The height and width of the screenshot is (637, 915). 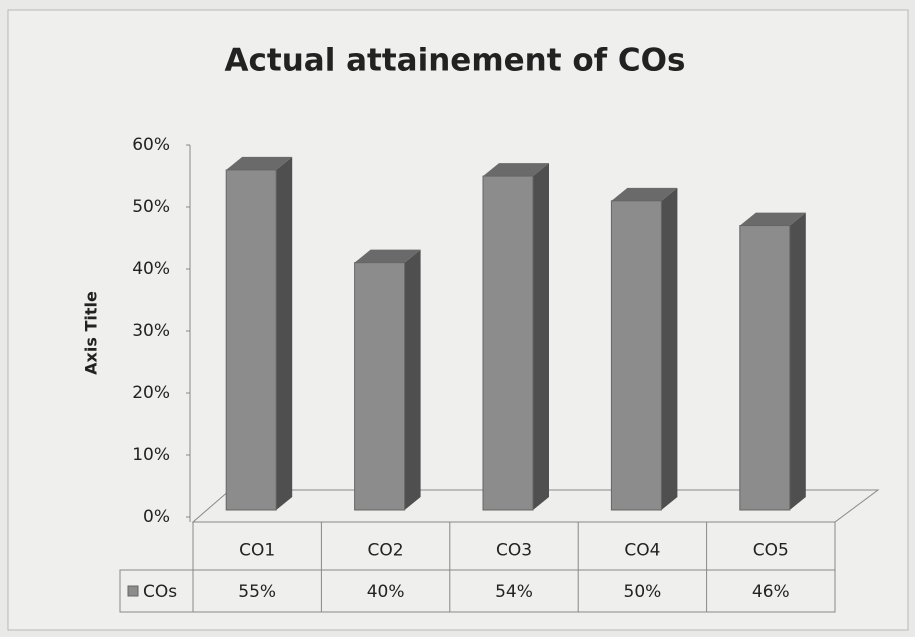 I want to click on y-tick-label: 30%, so click(x=151, y=331).